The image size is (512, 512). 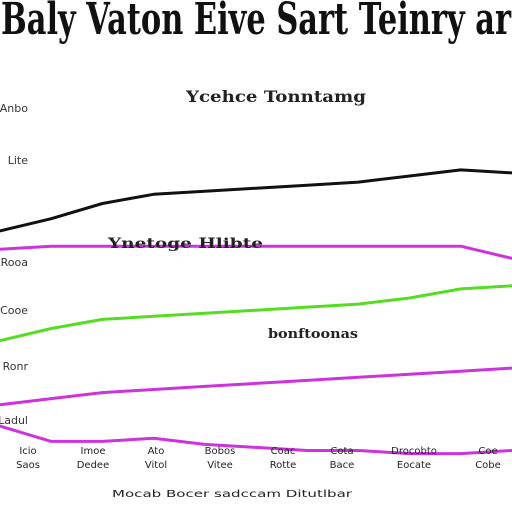 What do you see at coordinates (220, 465) in the screenshot?
I see `x-tick-label: Vitee` at bounding box center [220, 465].